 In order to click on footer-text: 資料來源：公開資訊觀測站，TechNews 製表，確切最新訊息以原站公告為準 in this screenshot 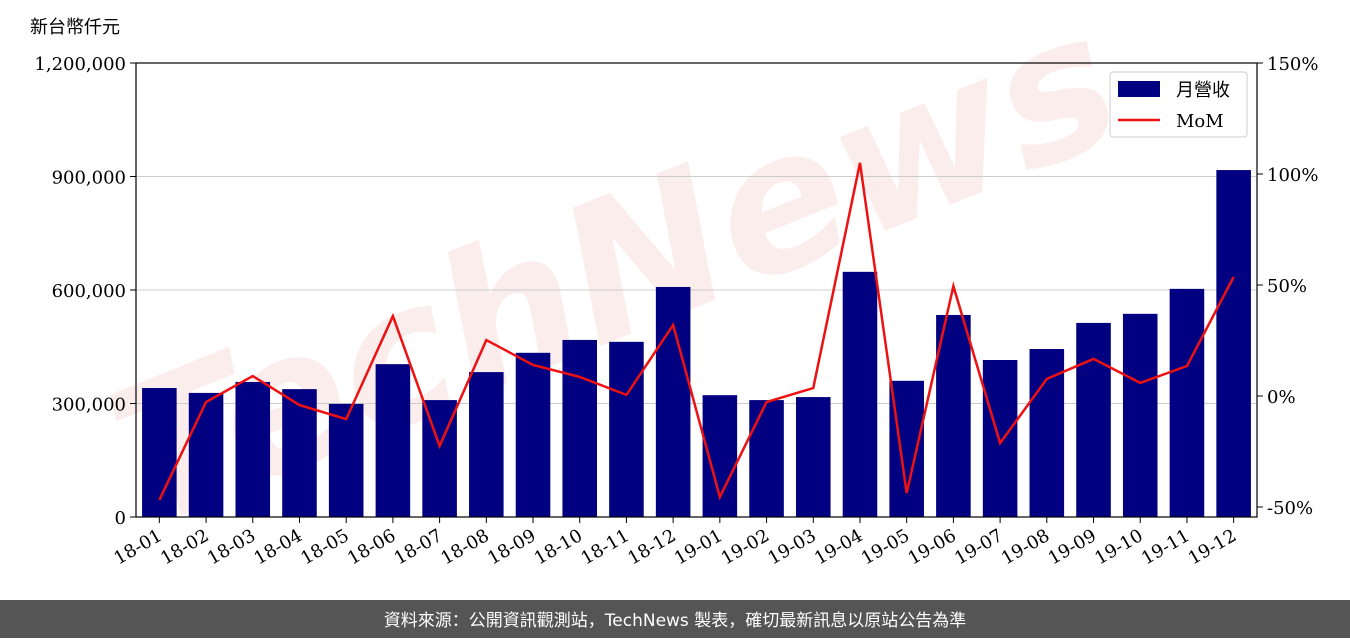, I will do `click(675, 621)`.